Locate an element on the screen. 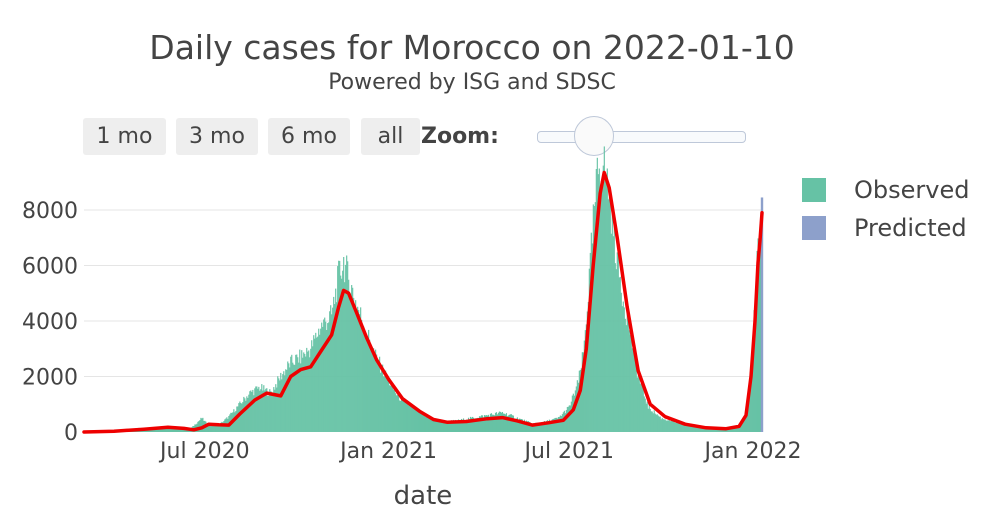  y-tick-label: 8000 is located at coordinates (50, 211).